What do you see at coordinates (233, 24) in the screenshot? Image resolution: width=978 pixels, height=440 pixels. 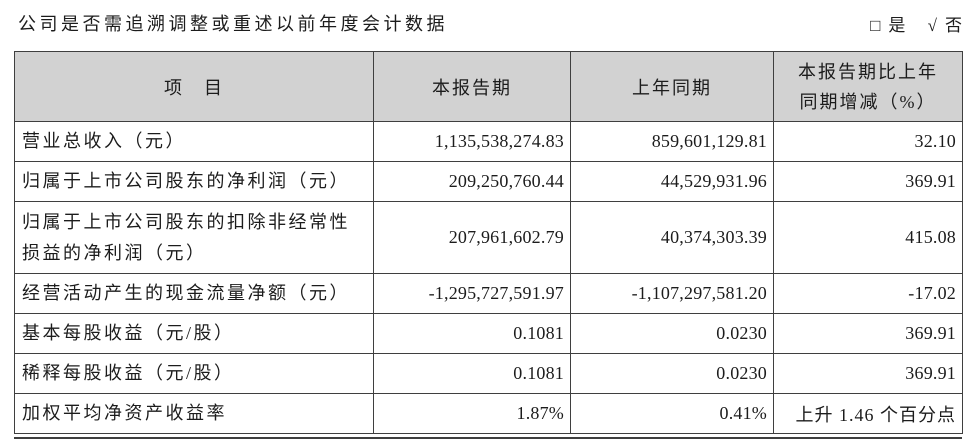 I see `restatement-question: 公司是否需追溯调整或重述以前年度会计数据` at bounding box center [233, 24].